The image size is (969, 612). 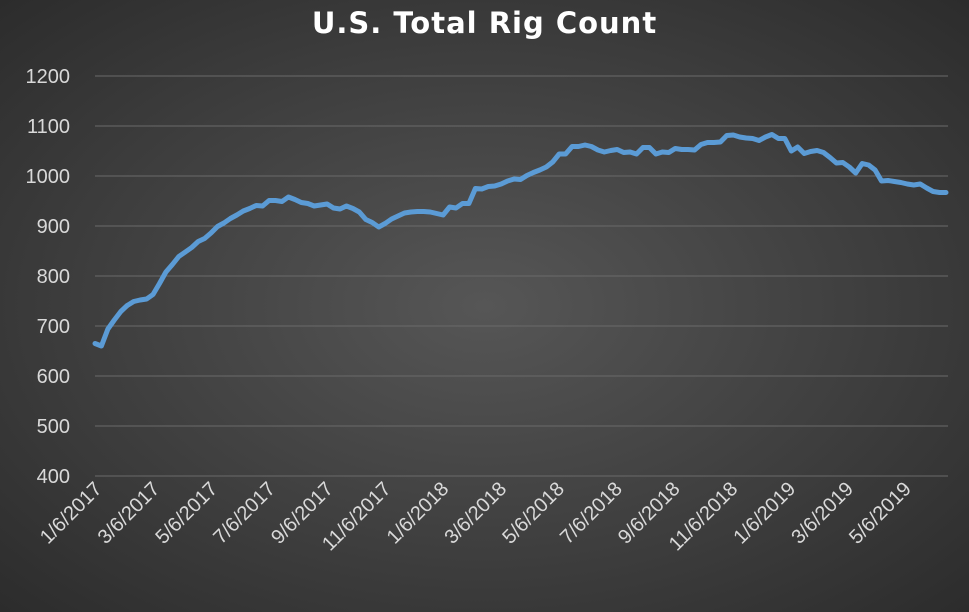 What do you see at coordinates (53, 277) in the screenshot?
I see `y-tick-label: 800` at bounding box center [53, 277].